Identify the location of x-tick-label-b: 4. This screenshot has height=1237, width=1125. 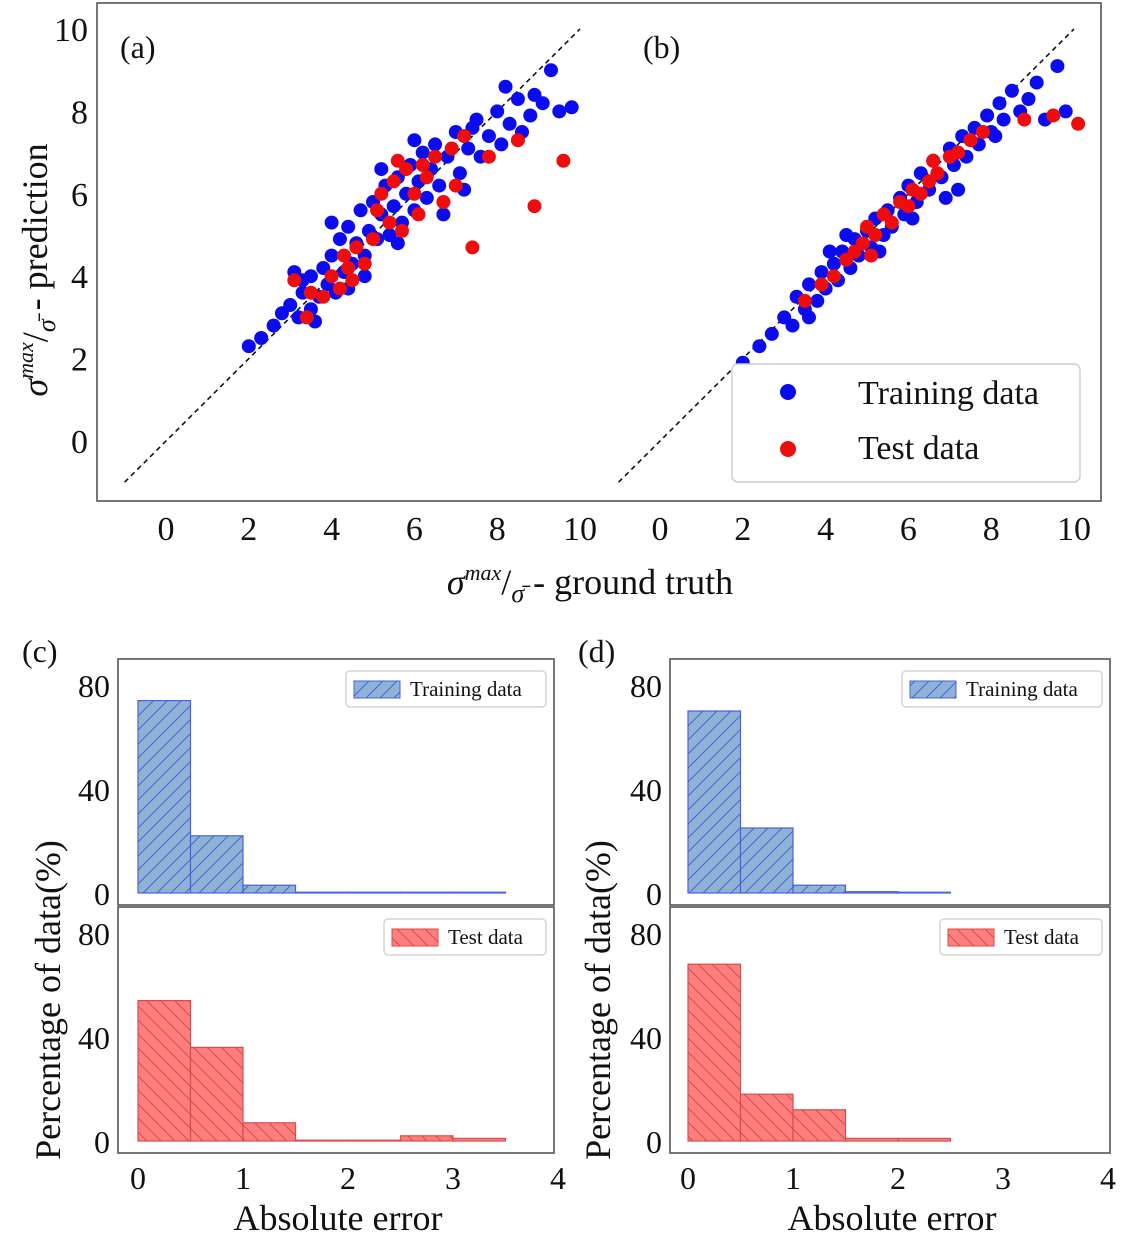
(825, 529).